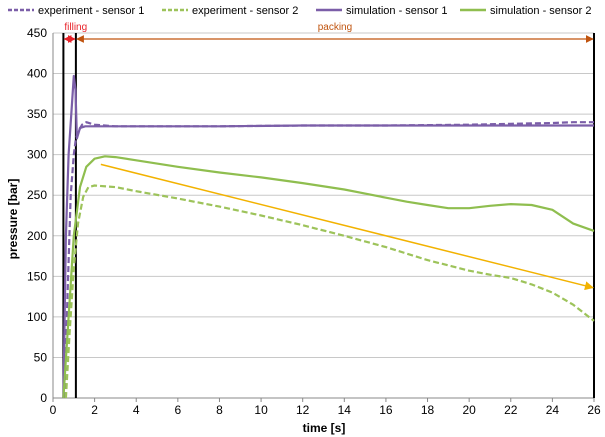 The width and height of the screenshot is (605, 437). What do you see at coordinates (178, 410) in the screenshot?
I see `x-tick-label: 6` at bounding box center [178, 410].